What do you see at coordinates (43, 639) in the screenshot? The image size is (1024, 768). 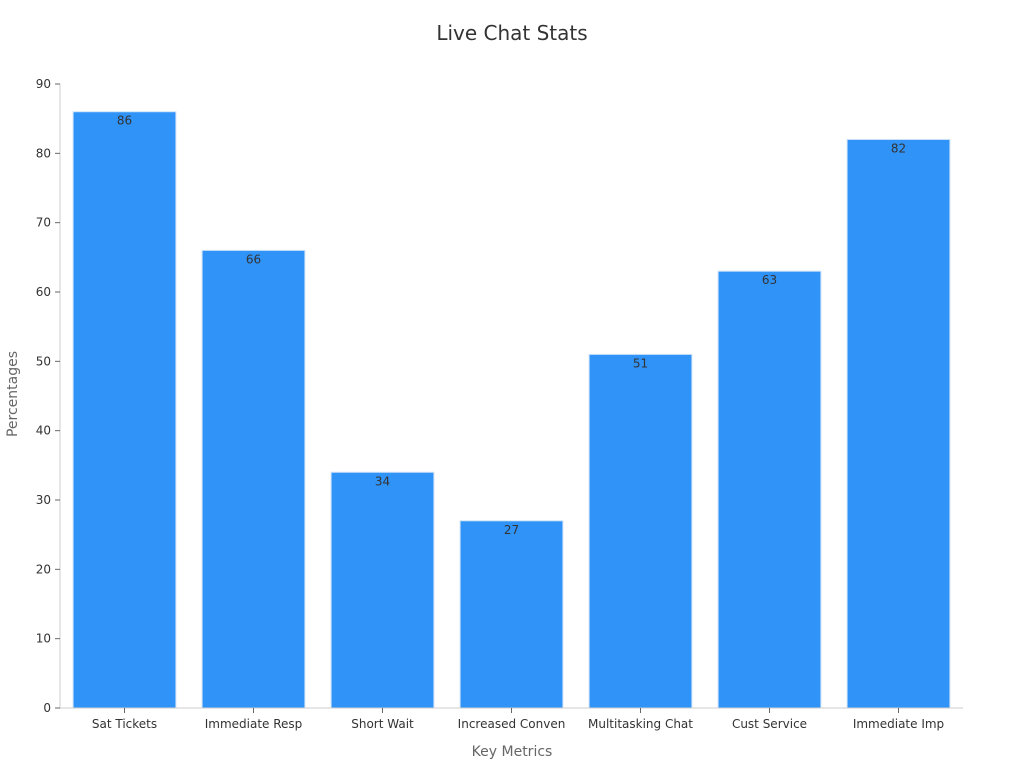 I see `y-tick-label: 10` at bounding box center [43, 639].